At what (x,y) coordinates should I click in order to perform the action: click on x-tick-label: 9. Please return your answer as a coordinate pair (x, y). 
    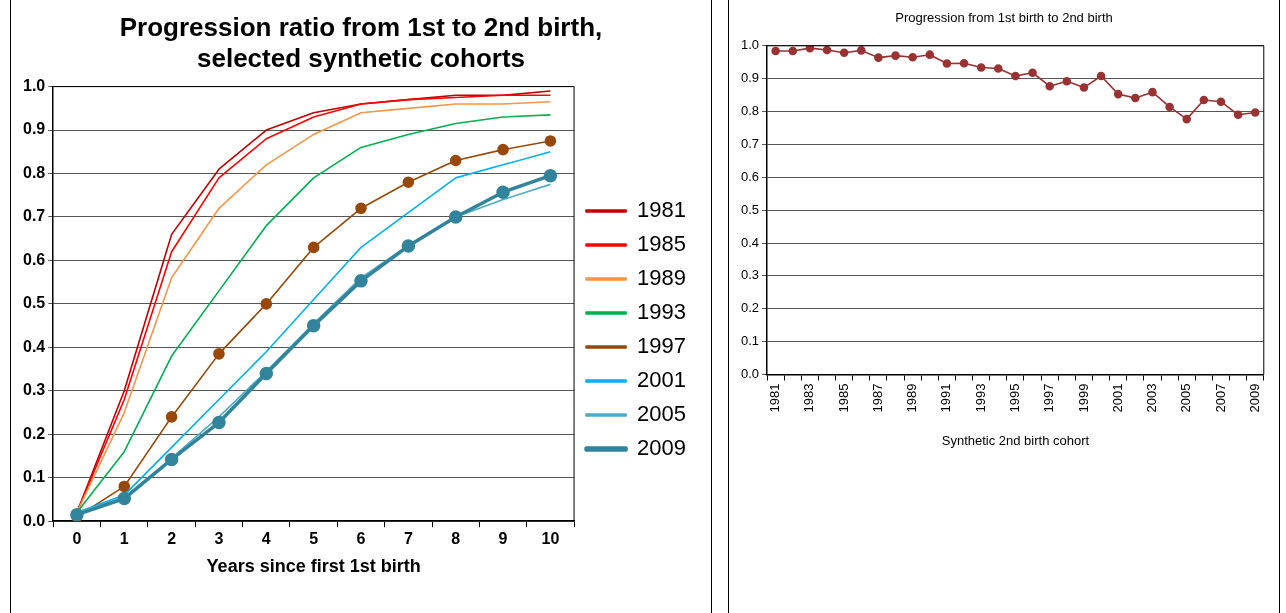
    Looking at the image, I should click on (503, 539).